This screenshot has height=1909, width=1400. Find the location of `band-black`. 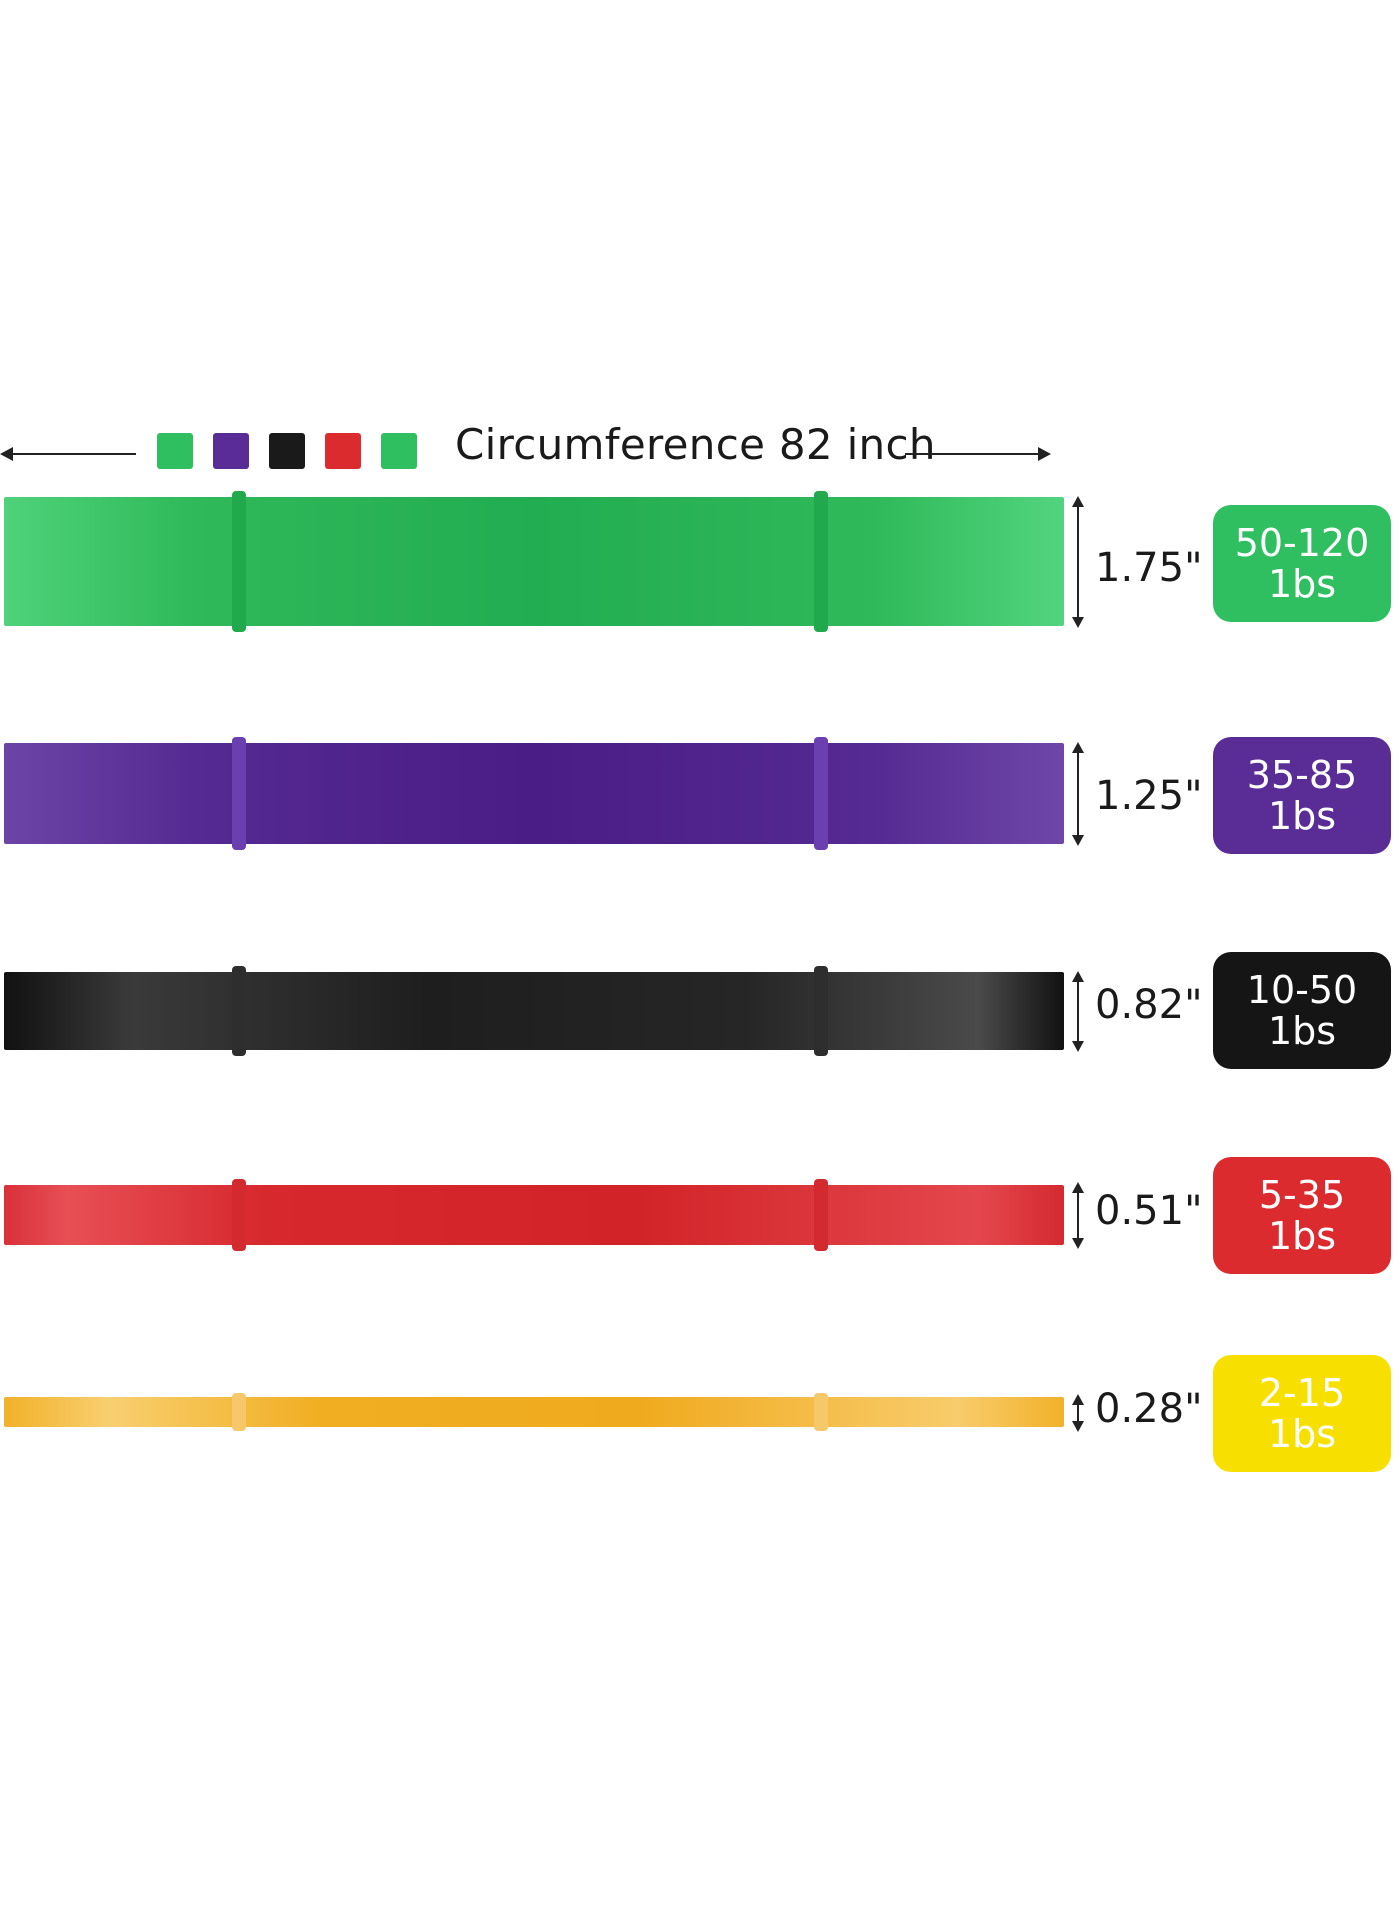

band-black is located at coordinates (534, 1011).